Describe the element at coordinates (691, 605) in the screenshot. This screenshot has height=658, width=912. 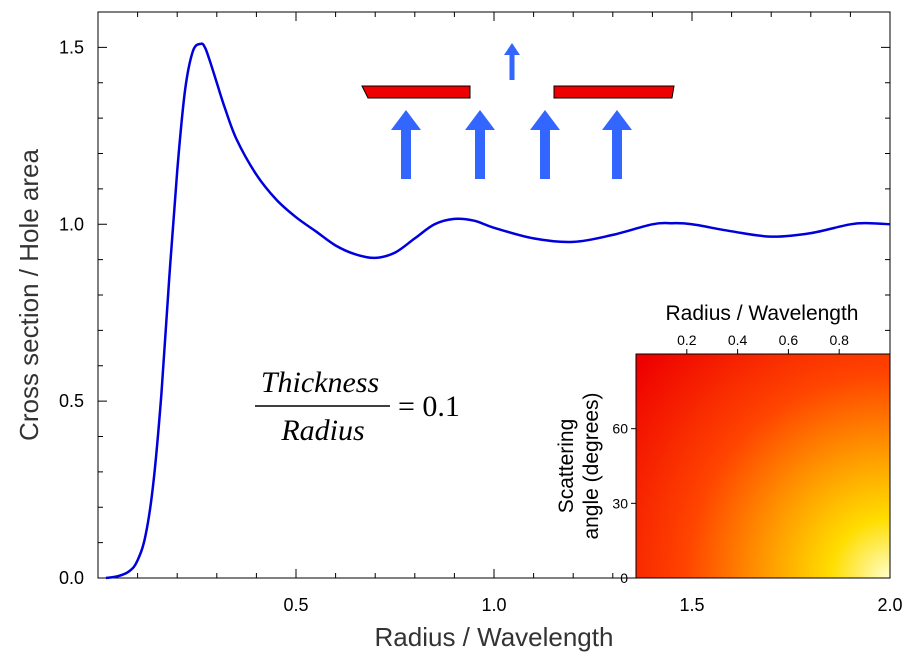
I see `x-tick-label: 1.5` at that location.